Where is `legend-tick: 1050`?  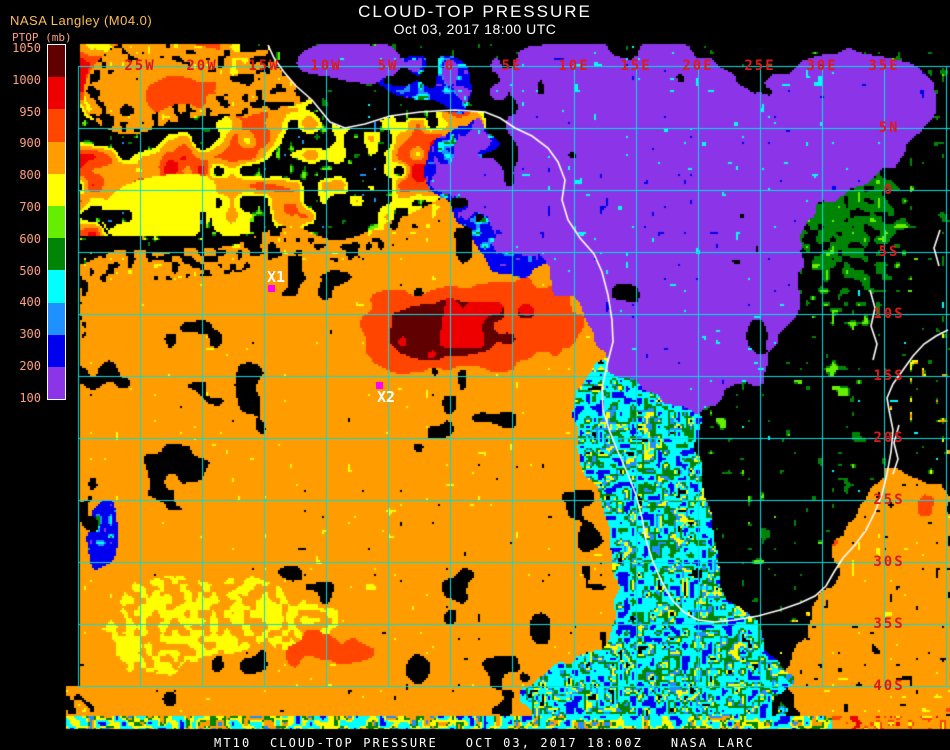 legend-tick: 1050 is located at coordinates (26, 48).